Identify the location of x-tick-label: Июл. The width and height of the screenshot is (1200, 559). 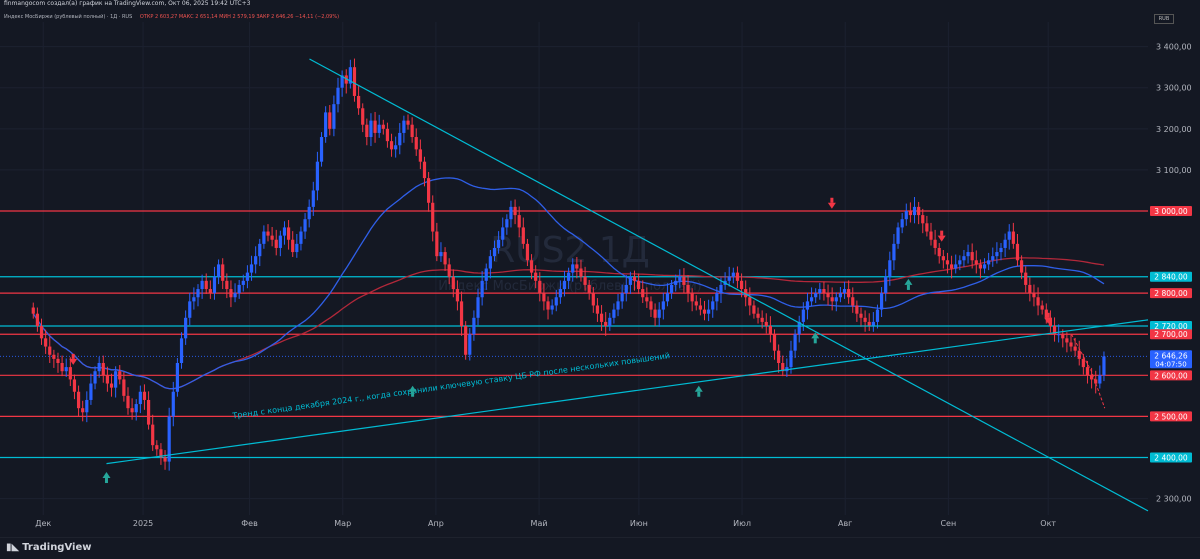
(742, 523).